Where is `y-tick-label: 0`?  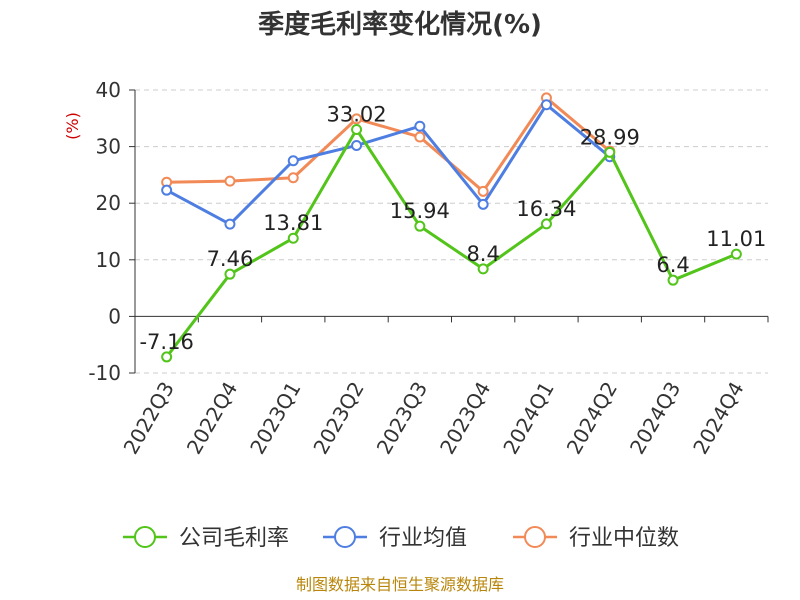
y-tick-label: 0 is located at coordinates (114, 316).